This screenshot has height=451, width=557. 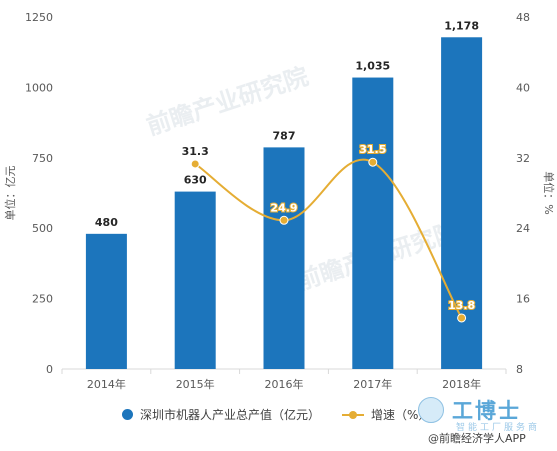 What do you see at coordinates (283, 207) in the screenshot?
I see `line-value-label: 24.9` at bounding box center [283, 207].